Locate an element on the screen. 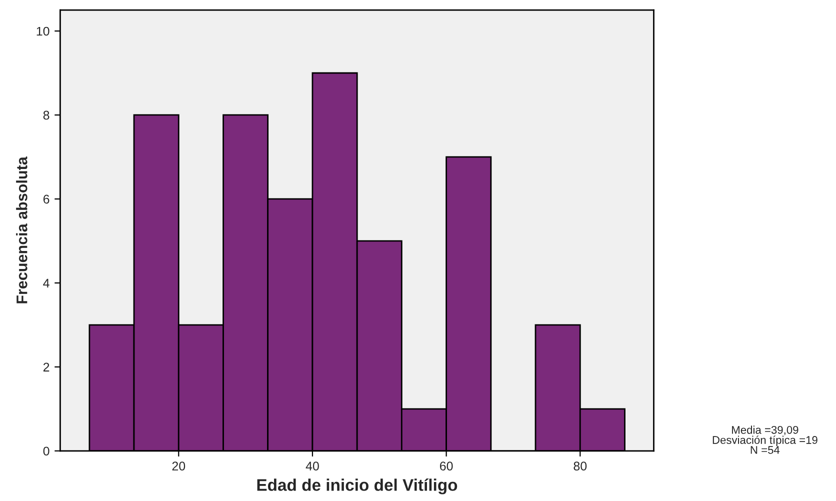 The height and width of the screenshot is (501, 836). x-tick-label: 20 is located at coordinates (179, 466).